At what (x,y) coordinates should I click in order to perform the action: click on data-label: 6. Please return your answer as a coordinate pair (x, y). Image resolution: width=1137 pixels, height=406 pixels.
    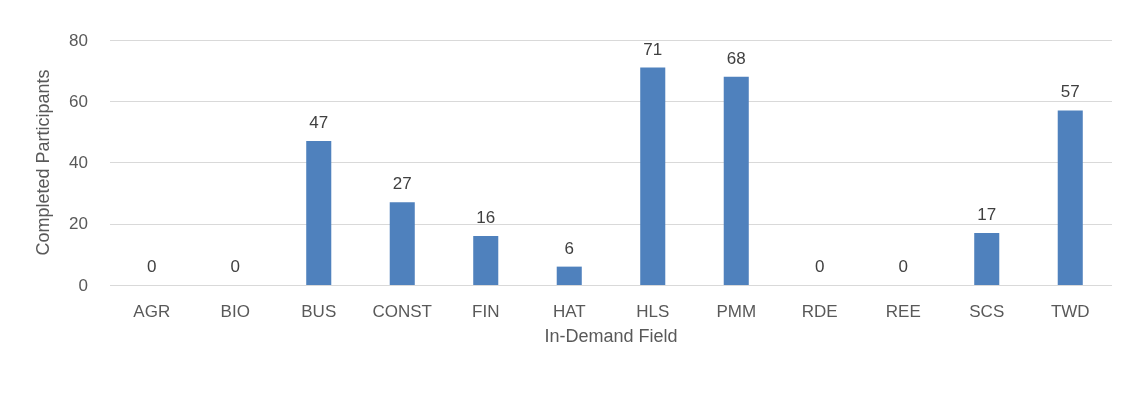
    Looking at the image, I should click on (569, 248).